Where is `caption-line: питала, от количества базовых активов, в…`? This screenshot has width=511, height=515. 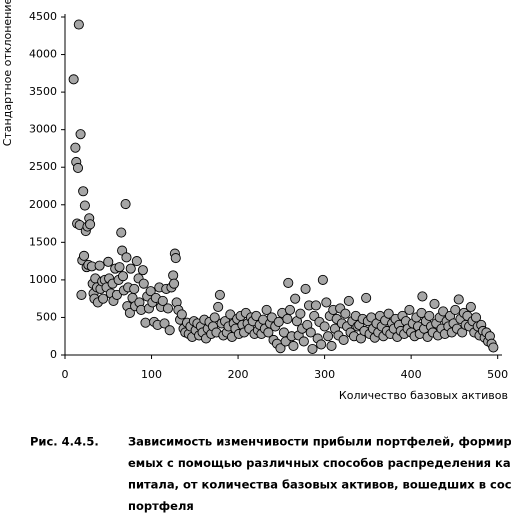 caption-line: питала, от количества базовых активов, в… is located at coordinates (319, 485).